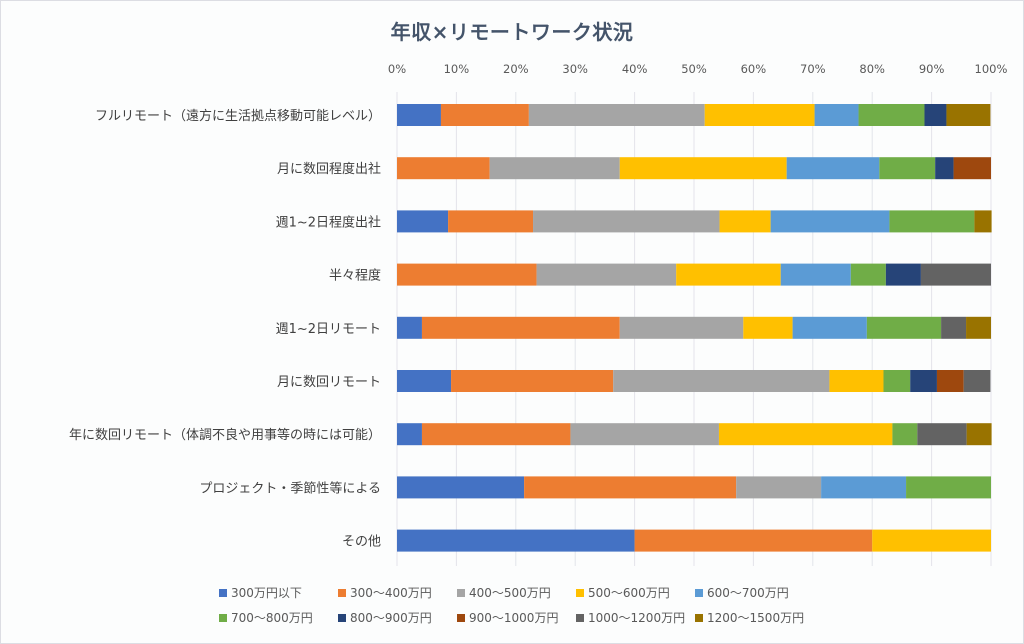 The width and height of the screenshot is (1024, 644). Describe the element at coordinates (694, 69) in the screenshot. I see `x-tick-label: 50%` at that location.